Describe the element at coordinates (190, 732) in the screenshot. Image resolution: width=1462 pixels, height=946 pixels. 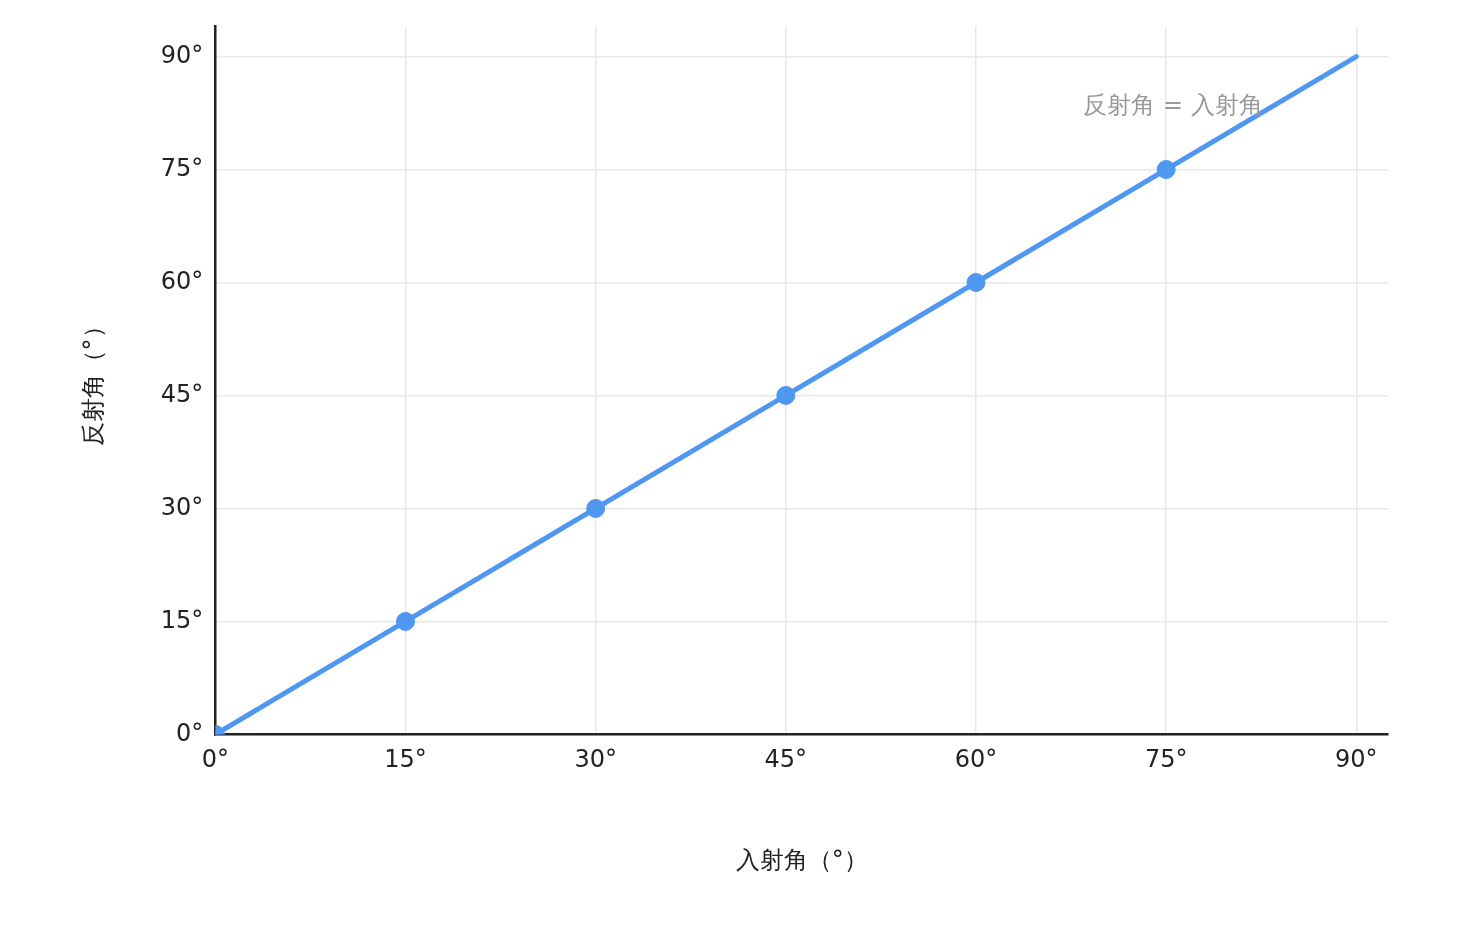
I see `y-tick-label: 0°` at that location.